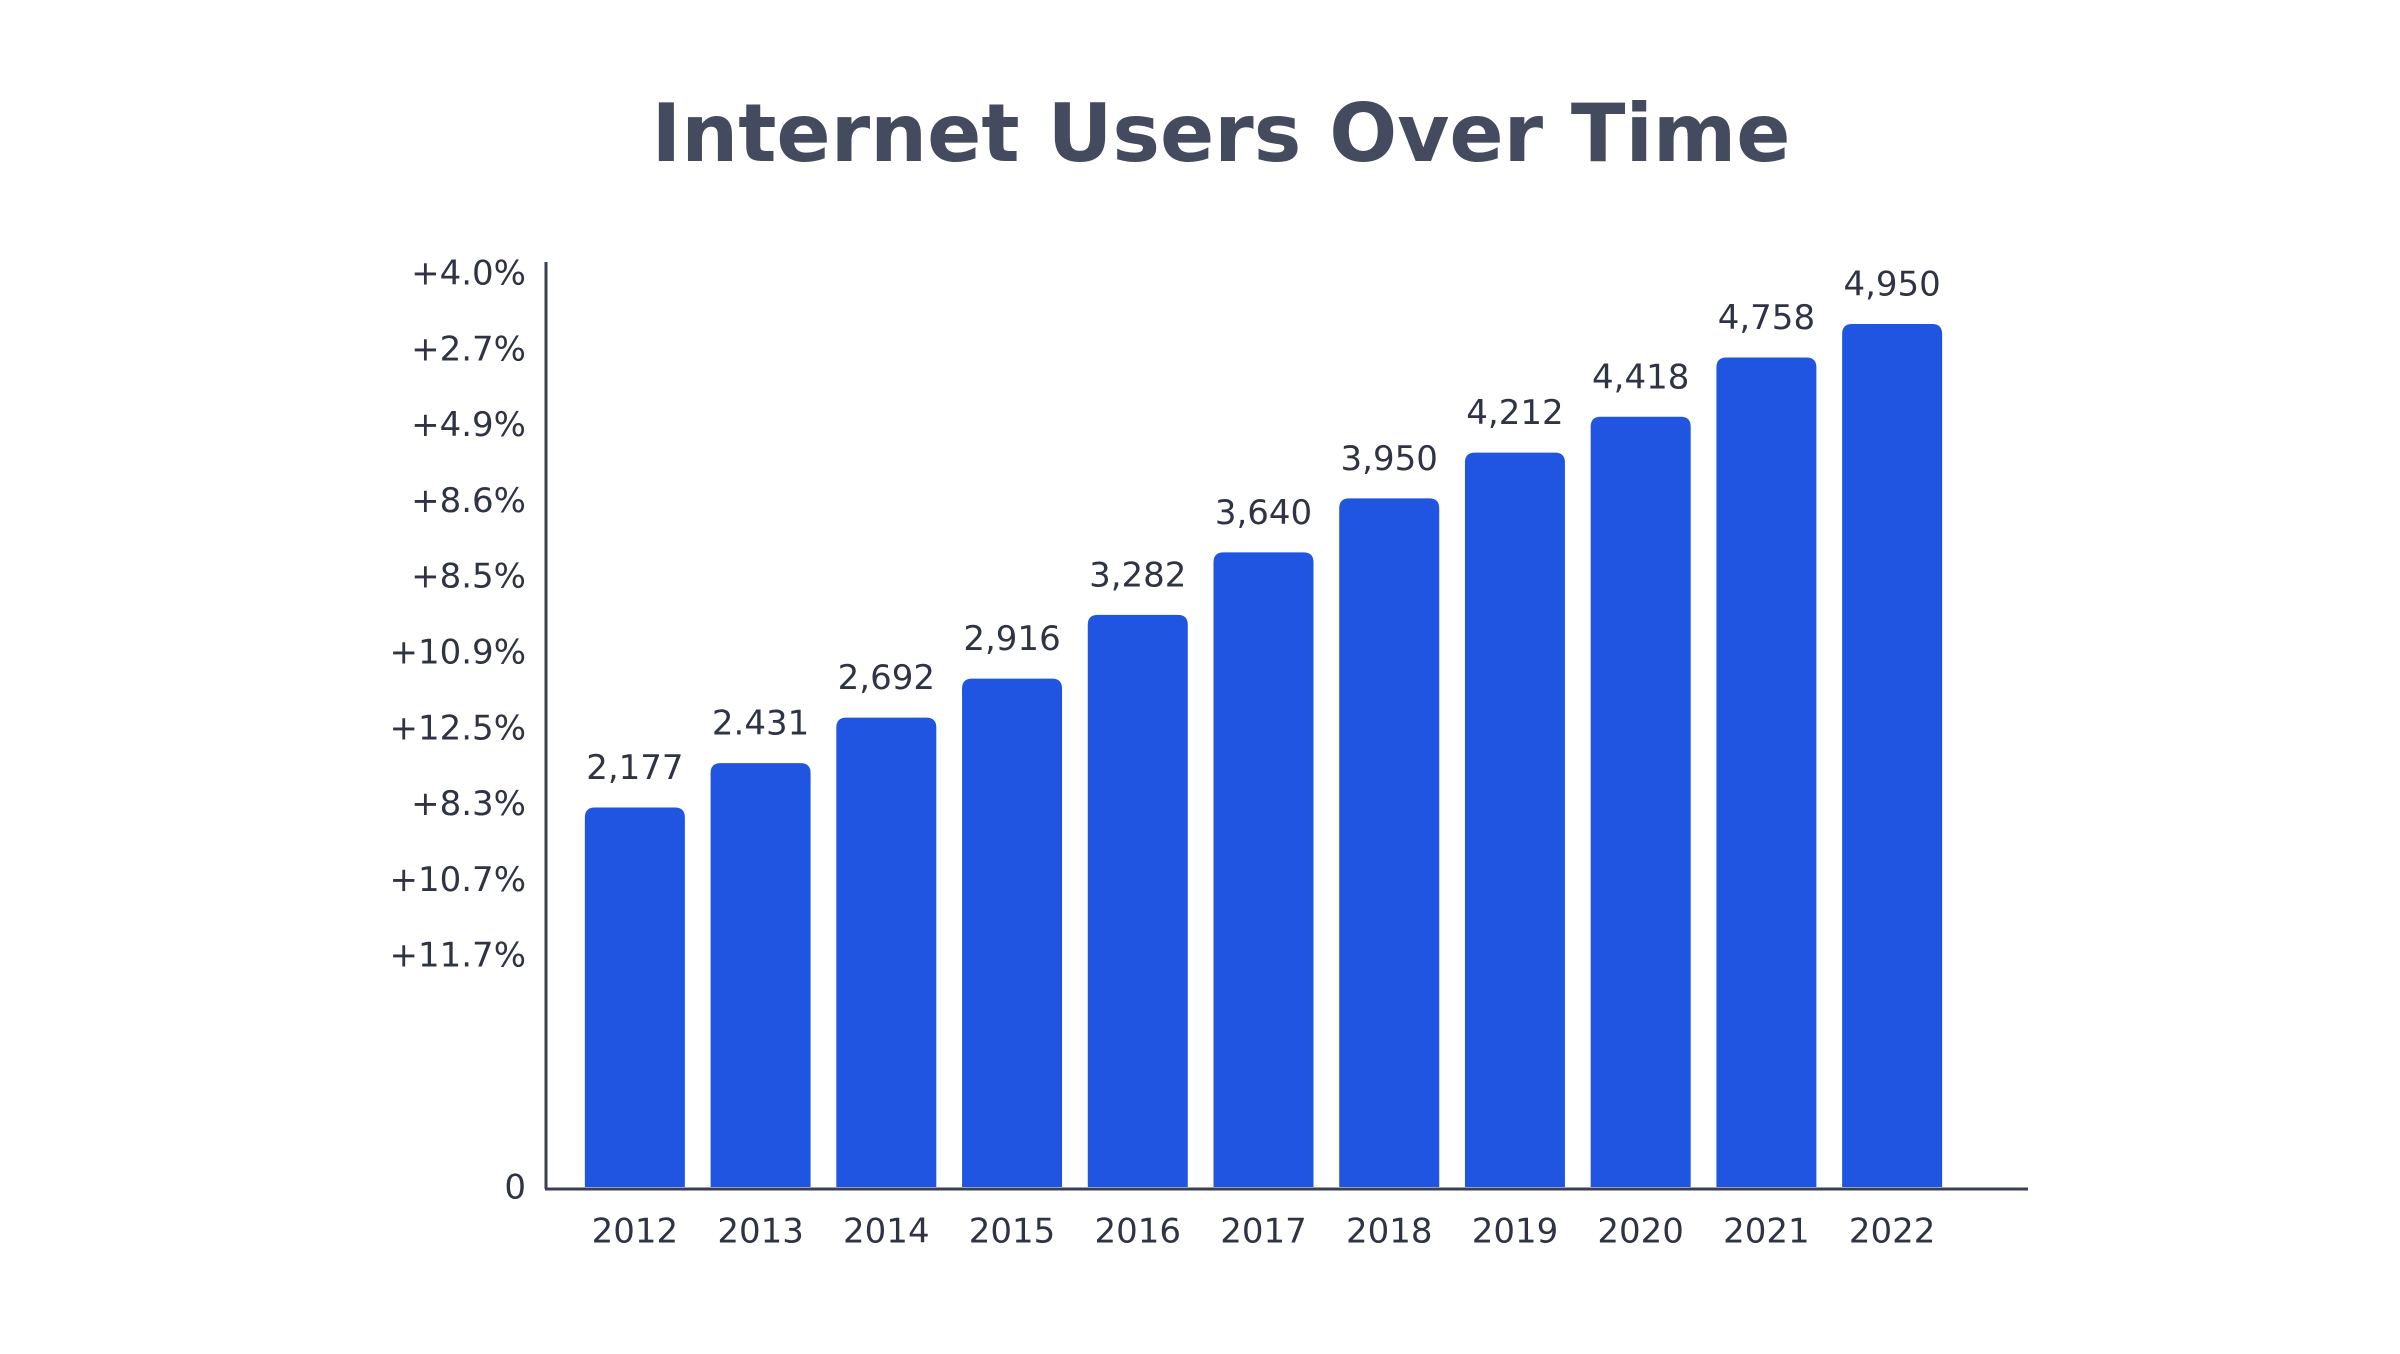 The width and height of the screenshot is (2400, 1354). What do you see at coordinates (1263, 1232) in the screenshot?
I see `x-tick-label: 2017` at bounding box center [1263, 1232].